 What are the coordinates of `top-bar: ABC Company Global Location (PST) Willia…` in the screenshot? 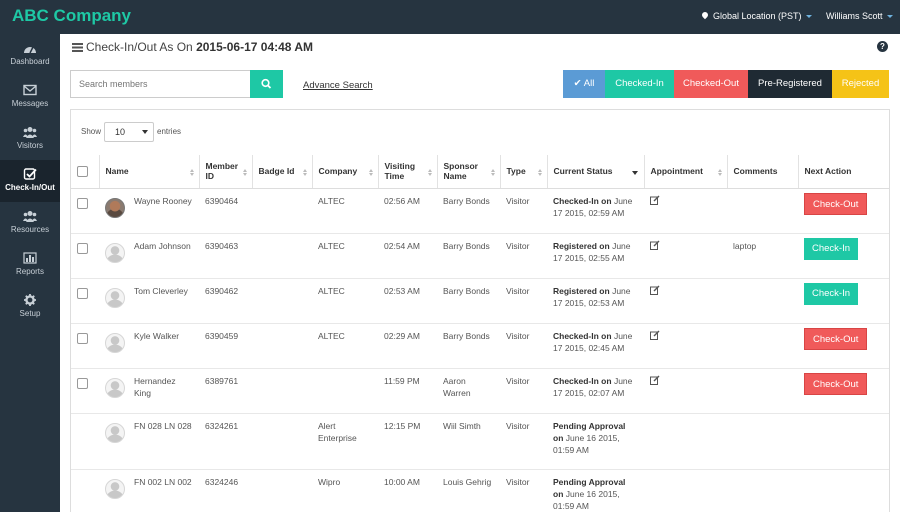 It's located at (450, 17).